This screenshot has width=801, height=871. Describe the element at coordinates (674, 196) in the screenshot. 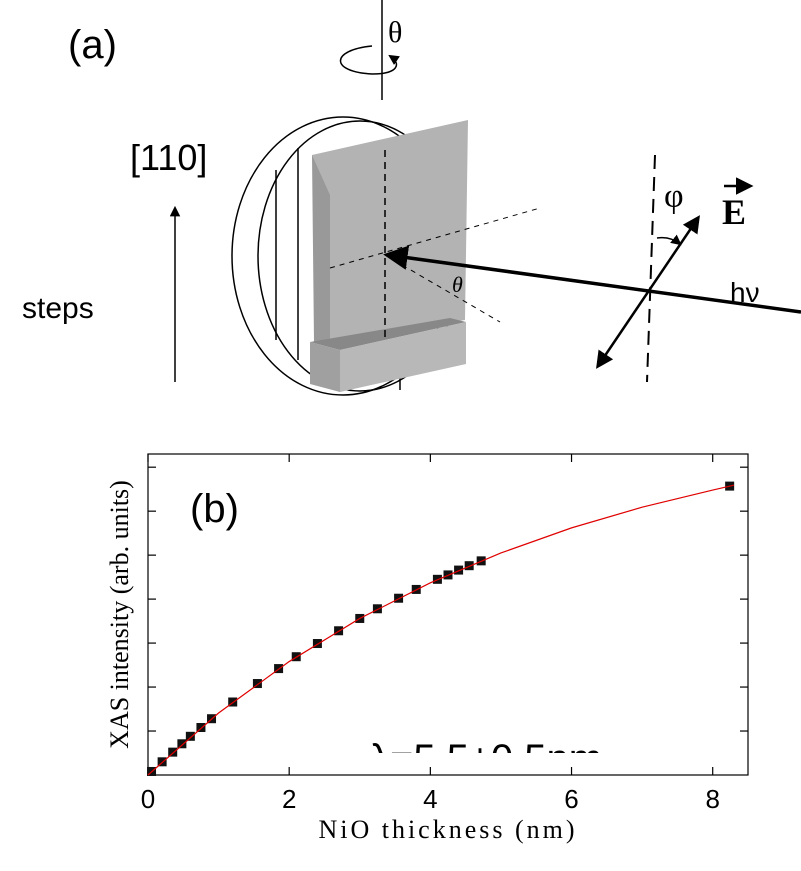

I see `phi-label: φ` at that location.